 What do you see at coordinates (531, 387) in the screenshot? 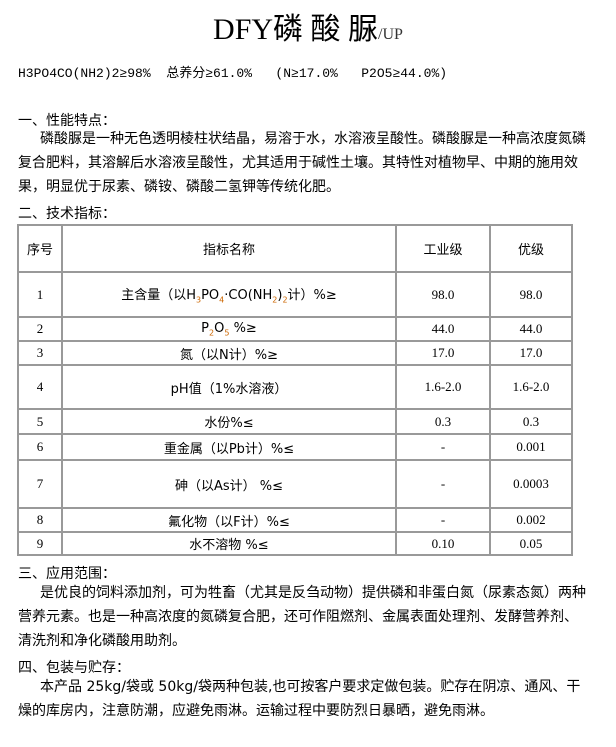
I see `row-premium: 1.6-2.0` at bounding box center [531, 387].